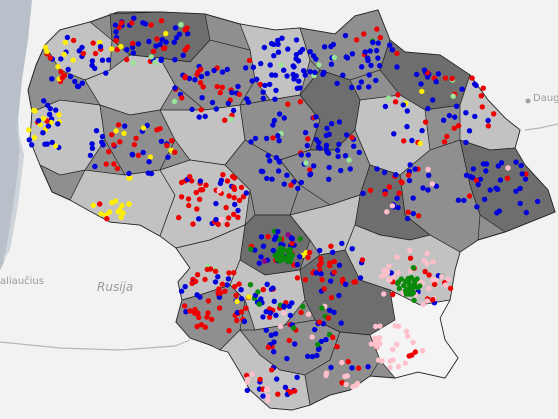 This screenshot has width=558, height=419. What do you see at coordinates (288, 235) in the screenshot?
I see `map-point-purple` at bounding box center [288, 235].